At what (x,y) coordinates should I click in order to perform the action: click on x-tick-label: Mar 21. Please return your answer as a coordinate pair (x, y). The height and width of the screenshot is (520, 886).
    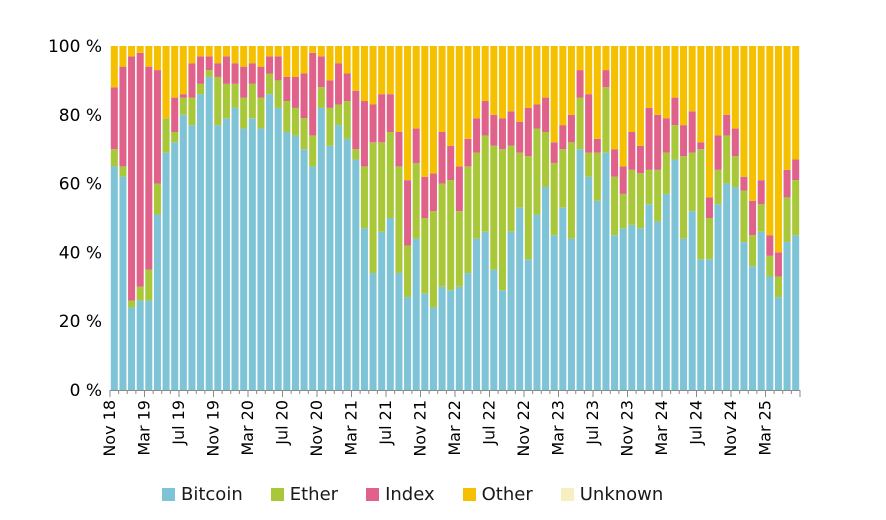
    Looking at the image, I should click on (351, 428).